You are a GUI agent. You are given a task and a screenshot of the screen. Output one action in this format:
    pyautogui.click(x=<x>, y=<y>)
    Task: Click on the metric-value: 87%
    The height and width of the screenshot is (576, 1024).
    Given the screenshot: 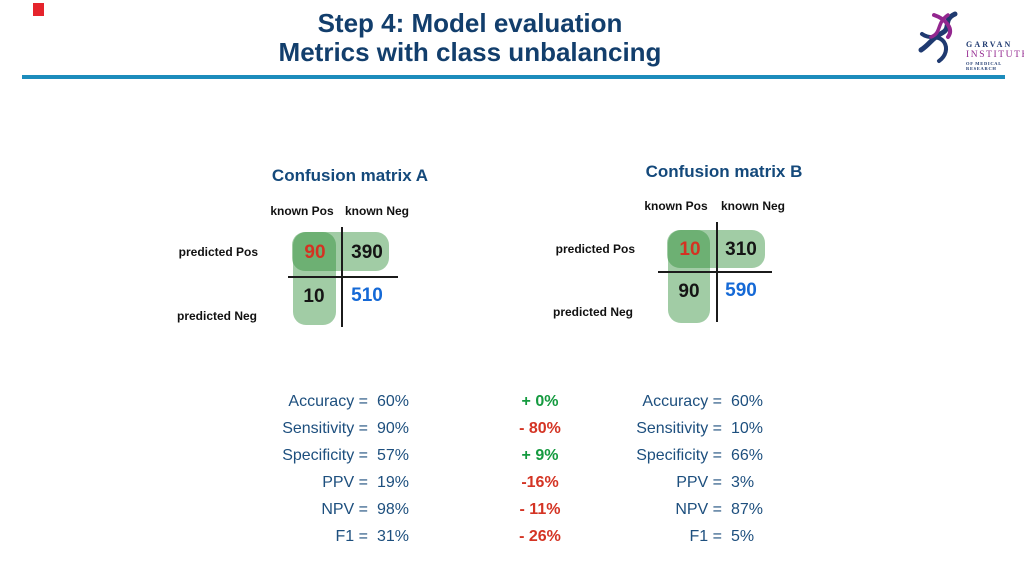 What is the action you would take?
    pyautogui.click(x=747, y=509)
    